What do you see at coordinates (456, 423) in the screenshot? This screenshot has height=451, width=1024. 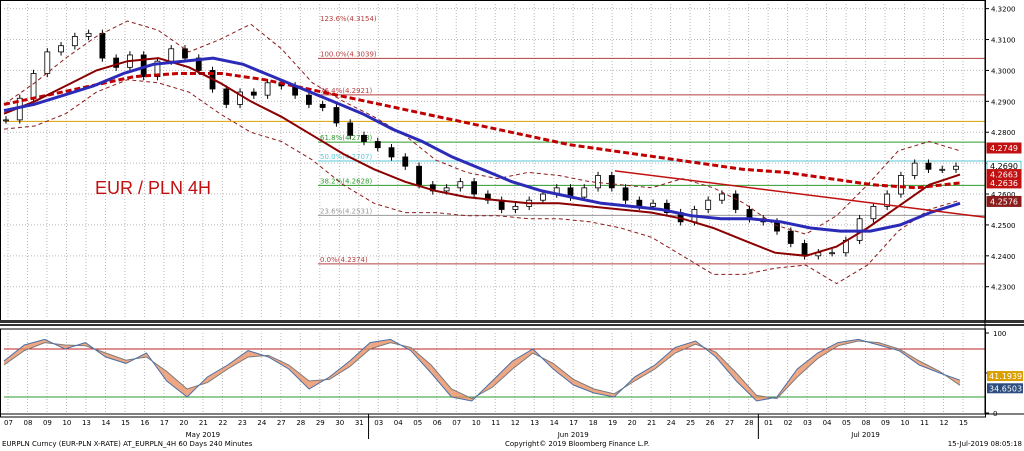 I see `x-tick-label: 07` at bounding box center [456, 423].